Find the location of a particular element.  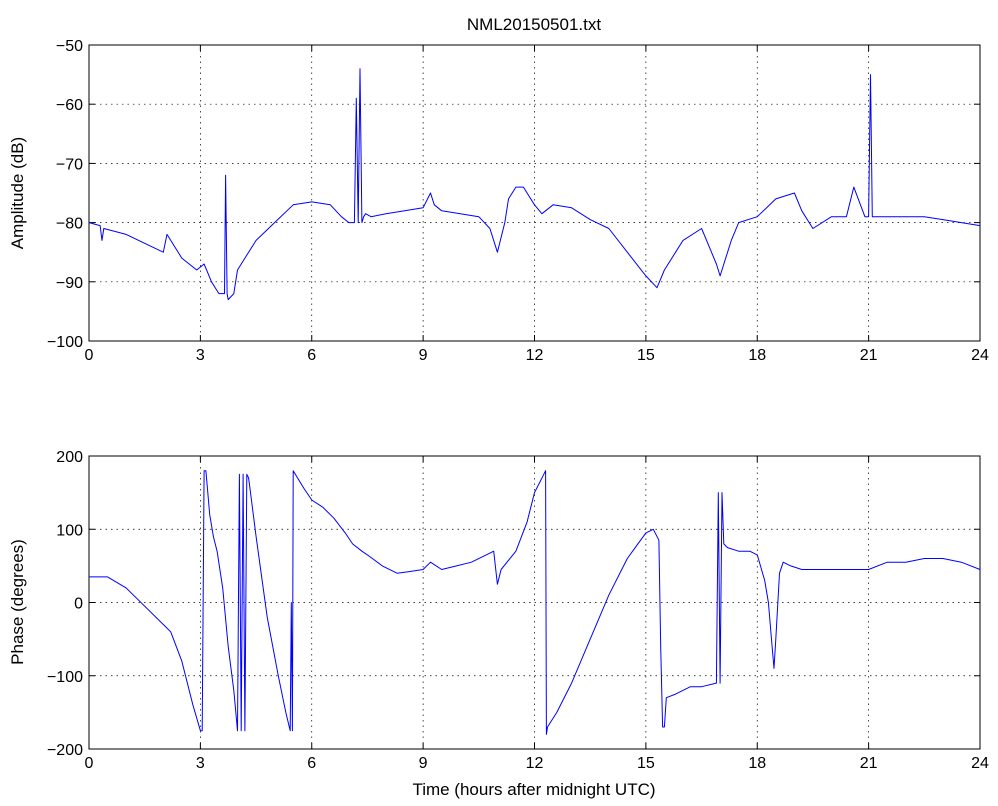

figure-title: NML20150501.txt is located at coordinates (534, 24).